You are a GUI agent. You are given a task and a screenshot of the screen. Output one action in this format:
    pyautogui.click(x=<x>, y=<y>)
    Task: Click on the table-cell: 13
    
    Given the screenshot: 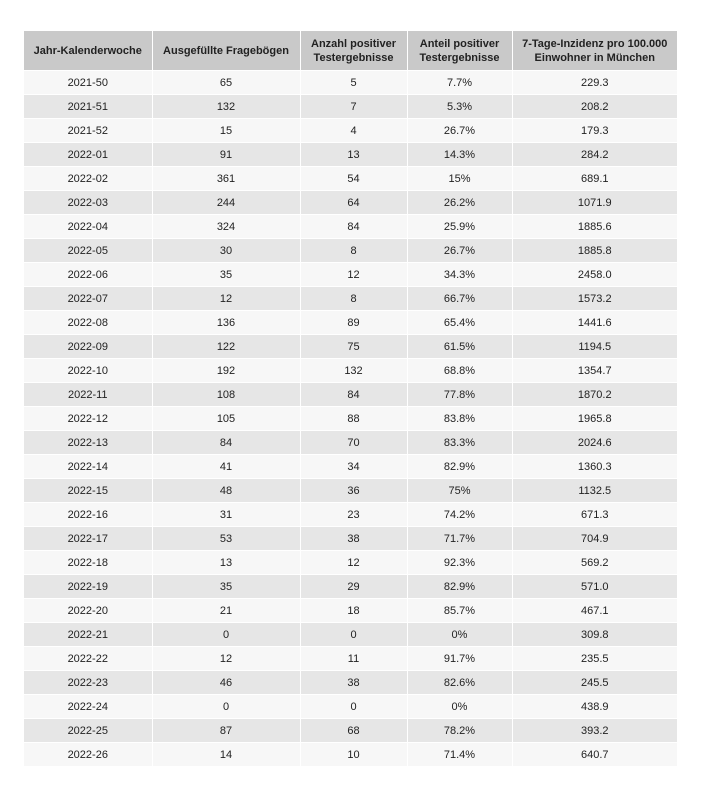 What is the action you would take?
    pyautogui.click(x=353, y=154)
    